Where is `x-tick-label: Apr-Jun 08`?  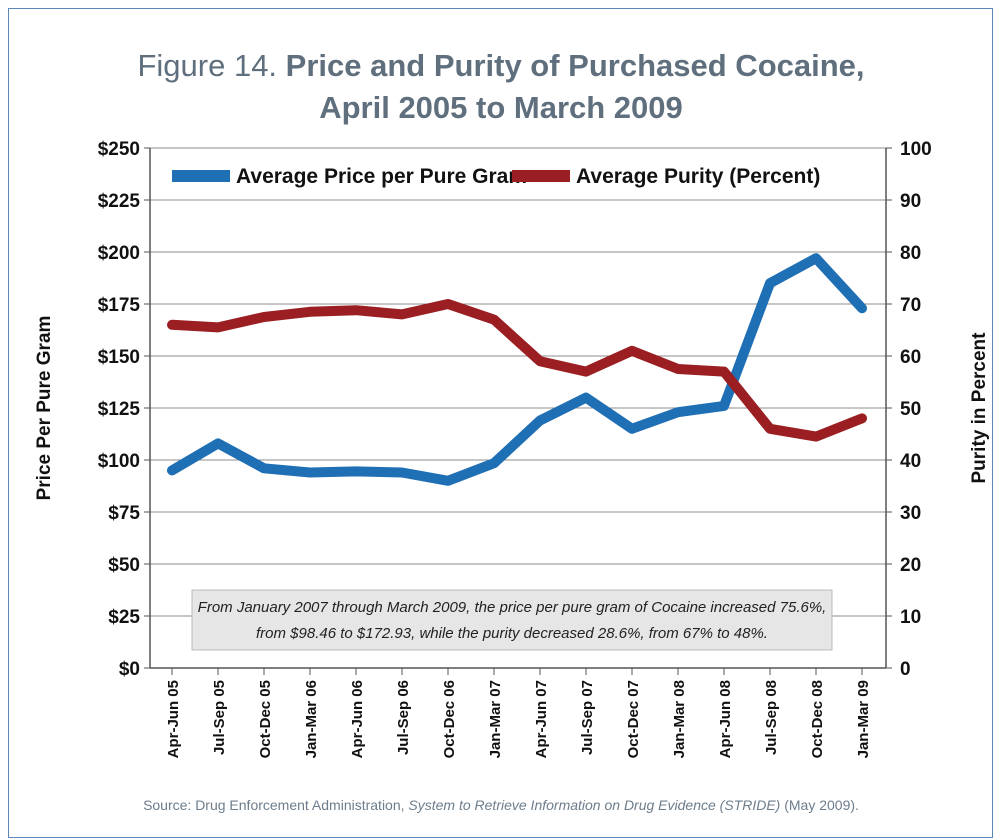
x-tick-label: Apr-Jun 08 is located at coordinates (725, 719).